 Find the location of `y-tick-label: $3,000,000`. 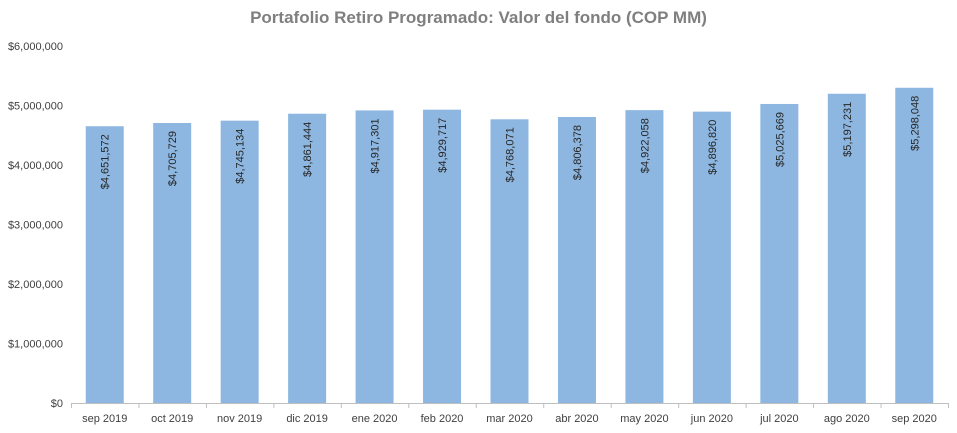

y-tick-label: $3,000,000 is located at coordinates (35, 226).